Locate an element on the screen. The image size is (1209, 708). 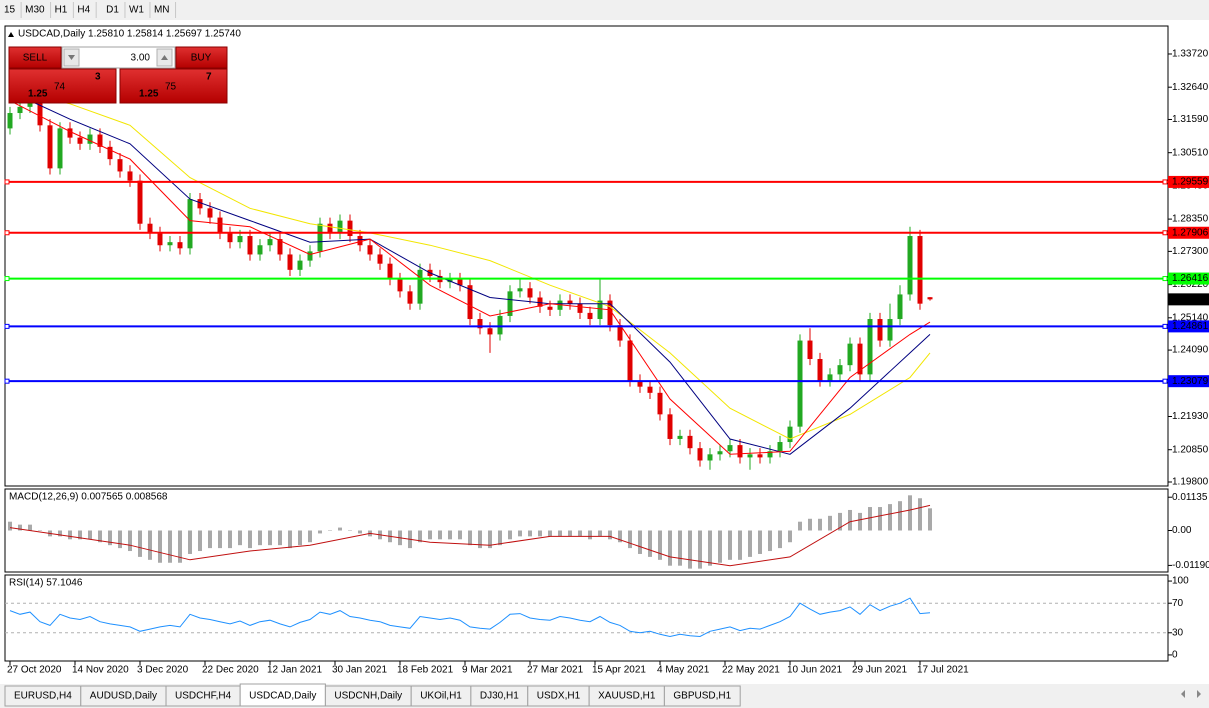
timeframe-button: H1 is located at coordinates (61, 10).